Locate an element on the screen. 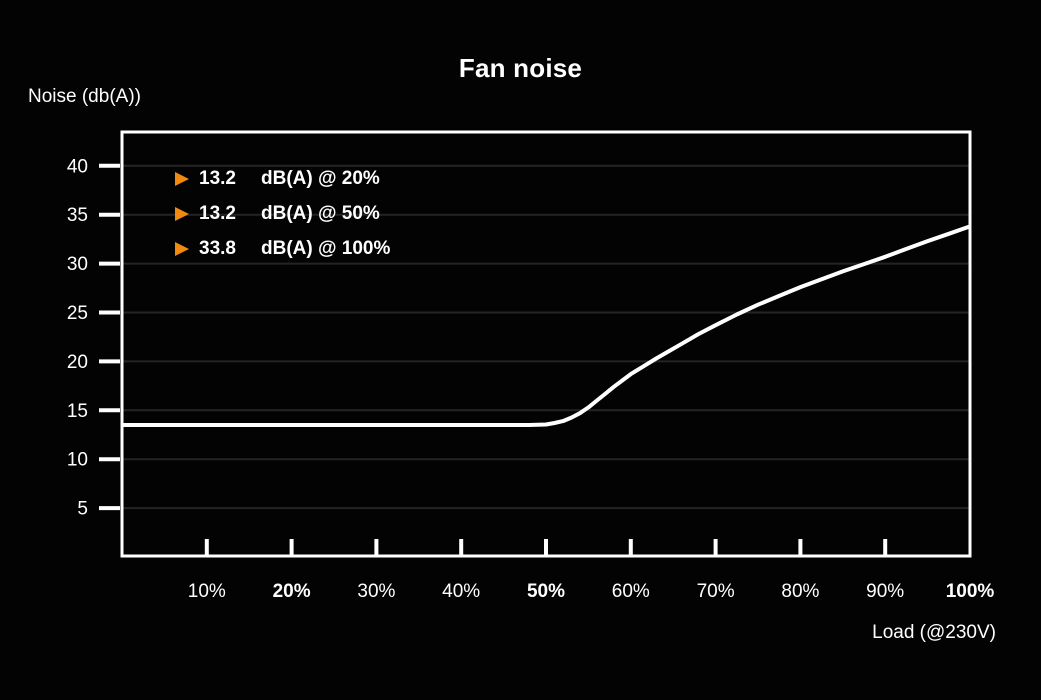  chart-title: Fan noise is located at coordinates (520, 68).